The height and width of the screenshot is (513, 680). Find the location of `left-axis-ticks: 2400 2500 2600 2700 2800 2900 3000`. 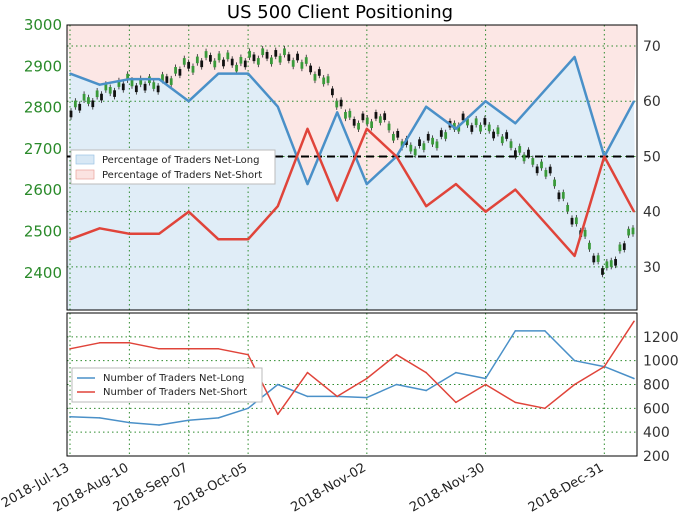

left-axis-ticks: 2400 2500 2600 2700 2800 2900 3000 is located at coordinates (43, 149).